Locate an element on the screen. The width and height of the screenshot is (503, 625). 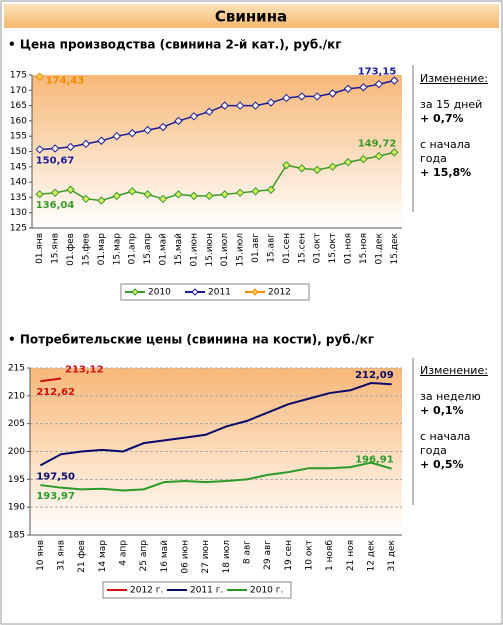
legend-label: 2012 is located at coordinates (279, 293).